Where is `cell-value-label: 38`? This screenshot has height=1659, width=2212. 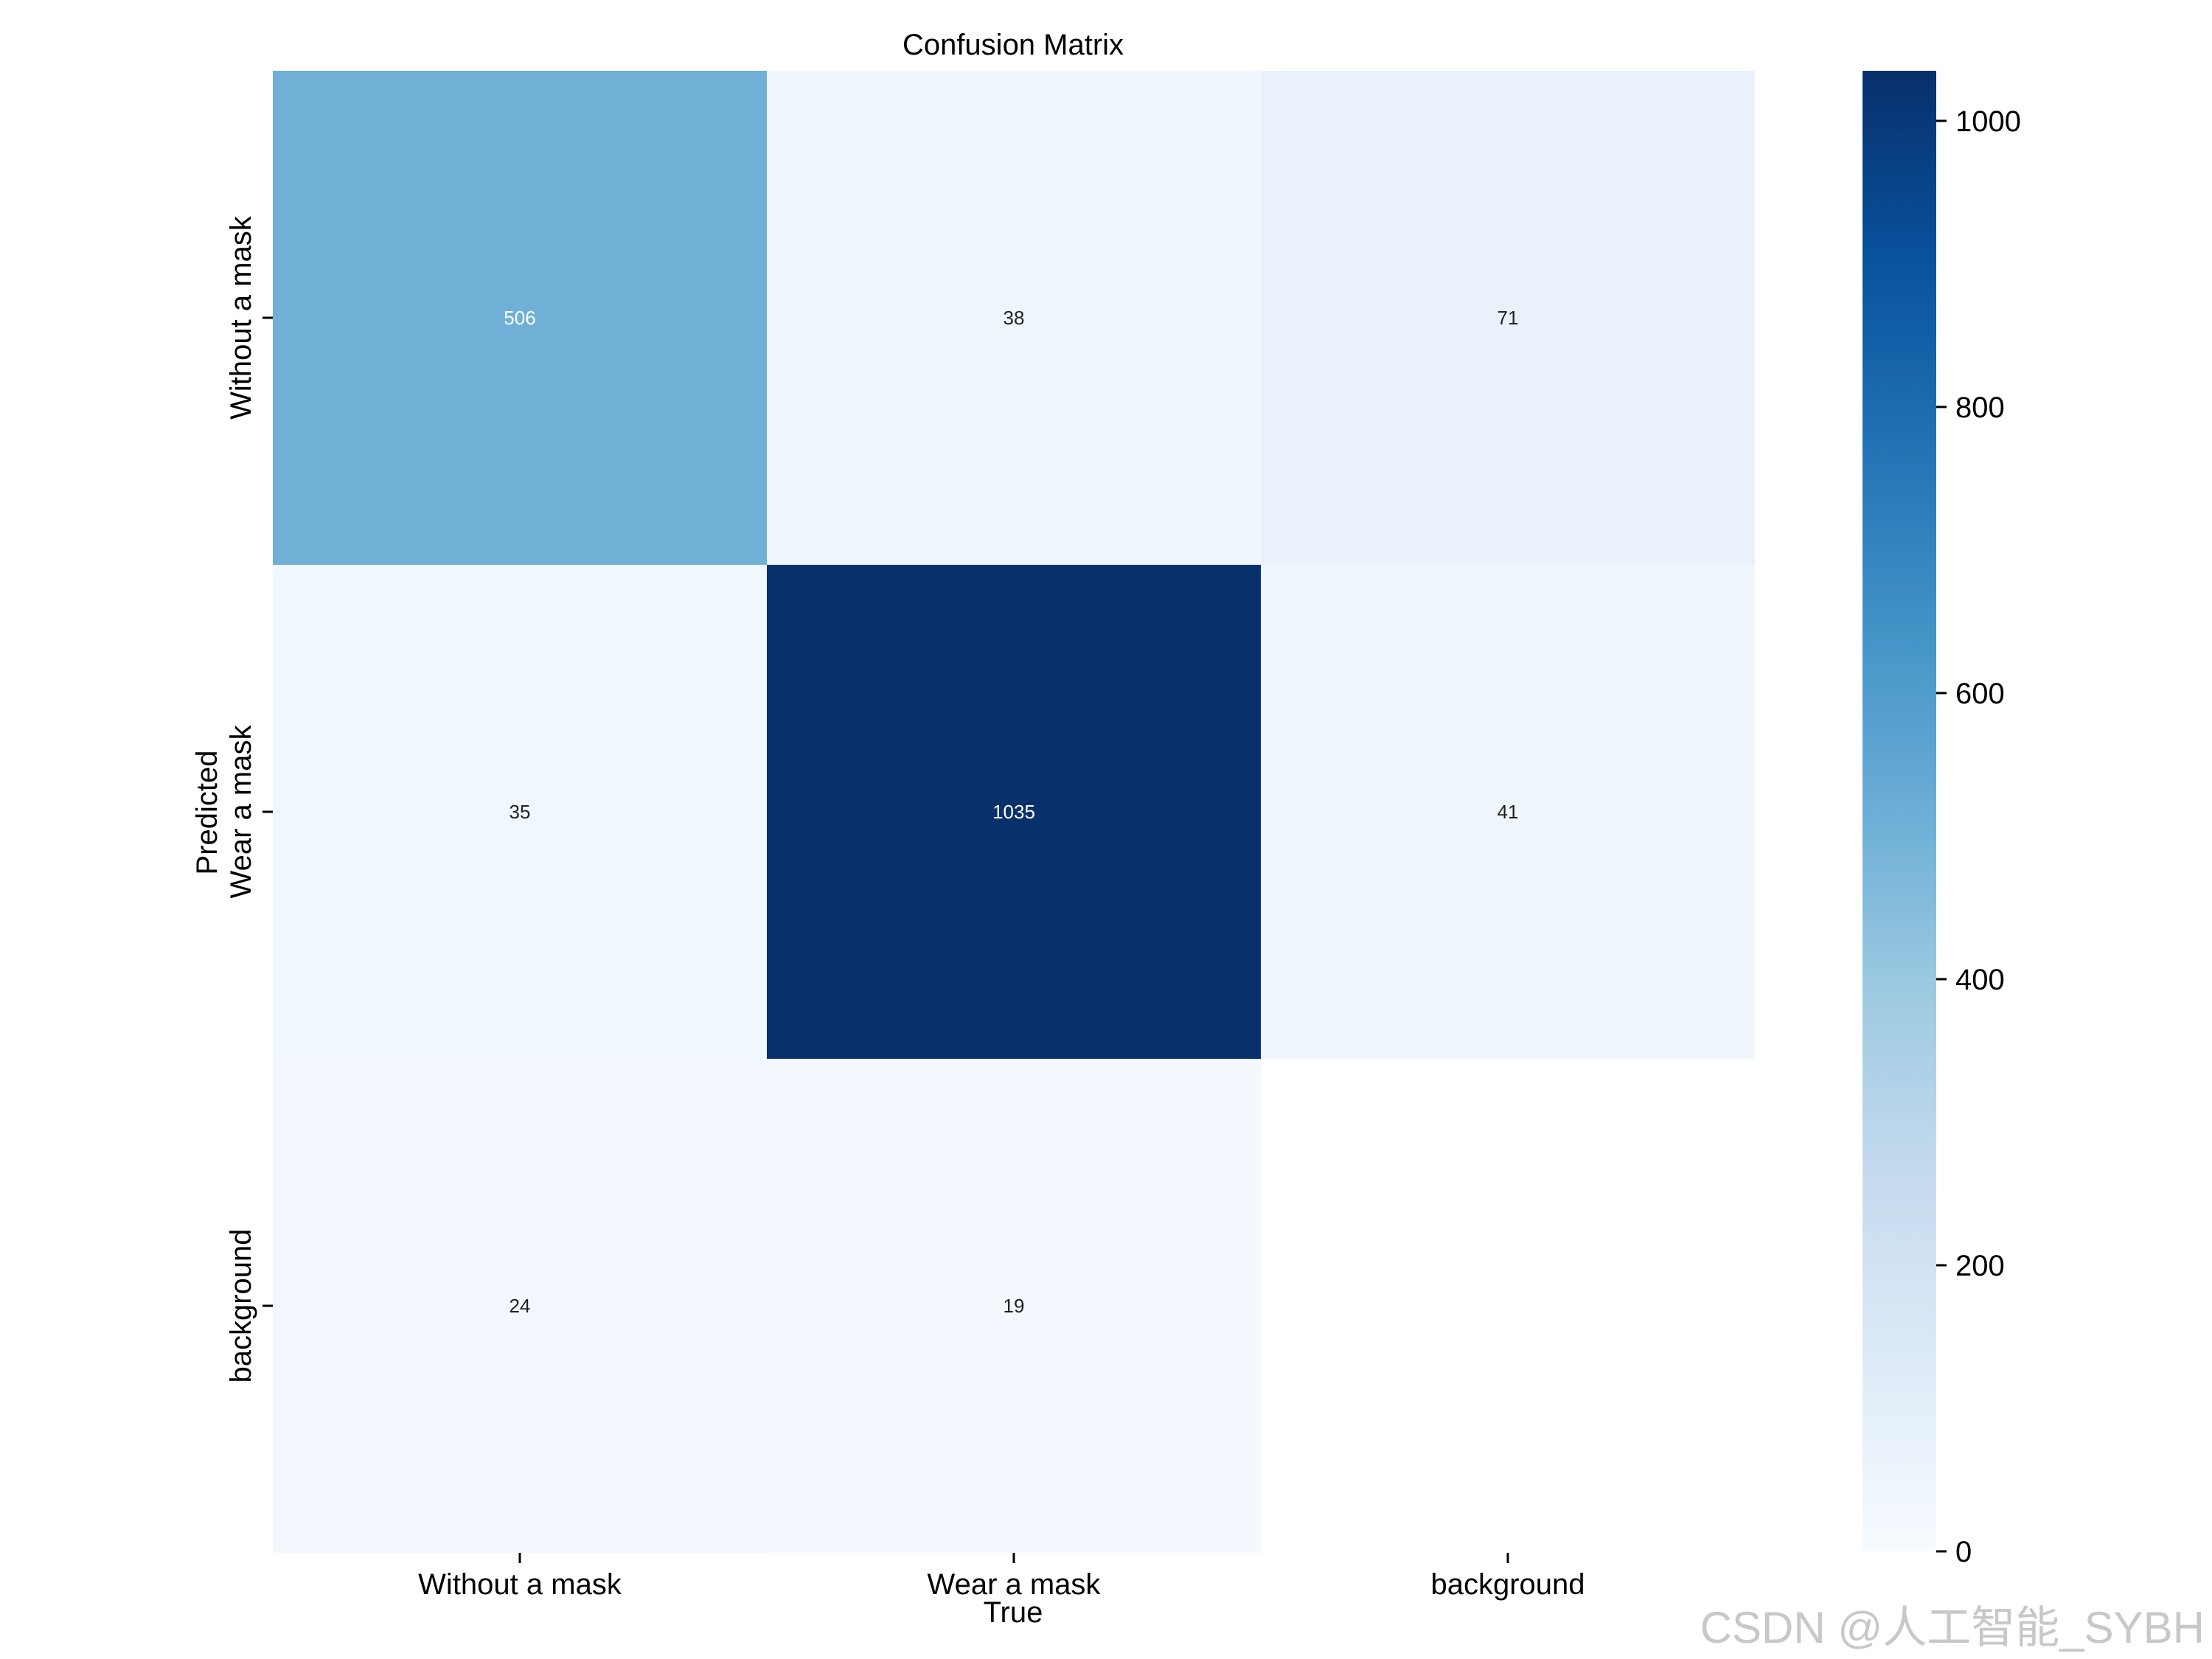
cell-value-label: 38 is located at coordinates (1014, 318).